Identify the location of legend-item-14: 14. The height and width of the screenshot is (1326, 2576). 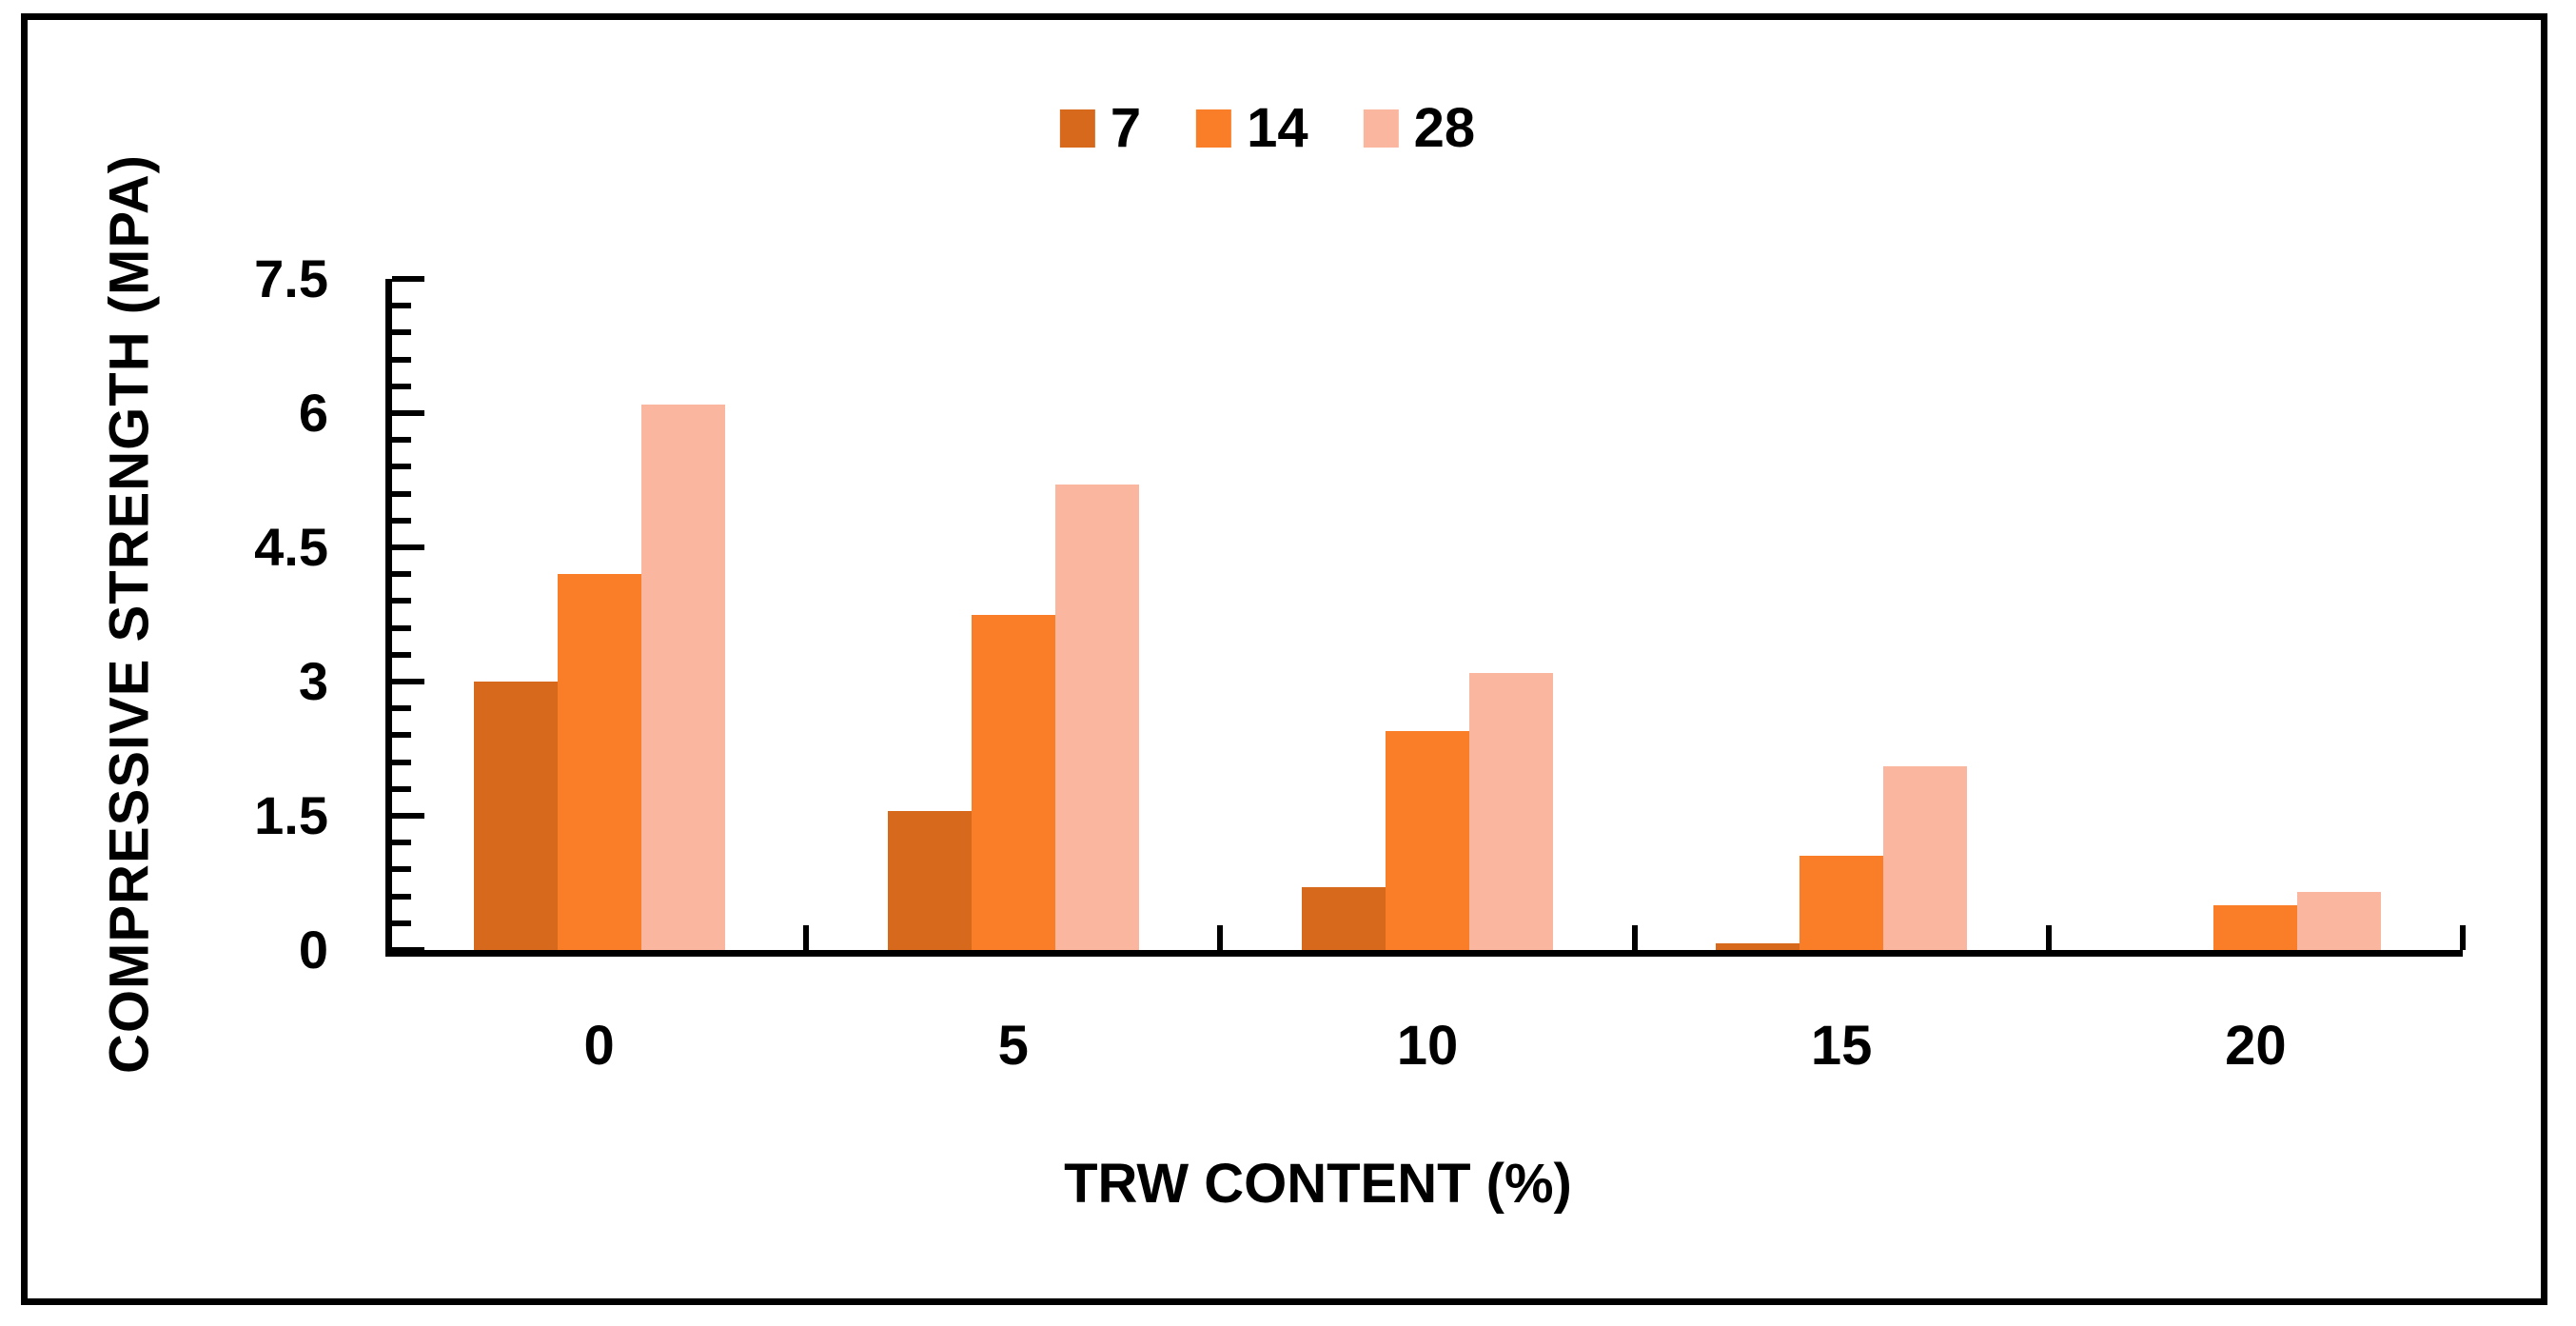
(1252, 128).